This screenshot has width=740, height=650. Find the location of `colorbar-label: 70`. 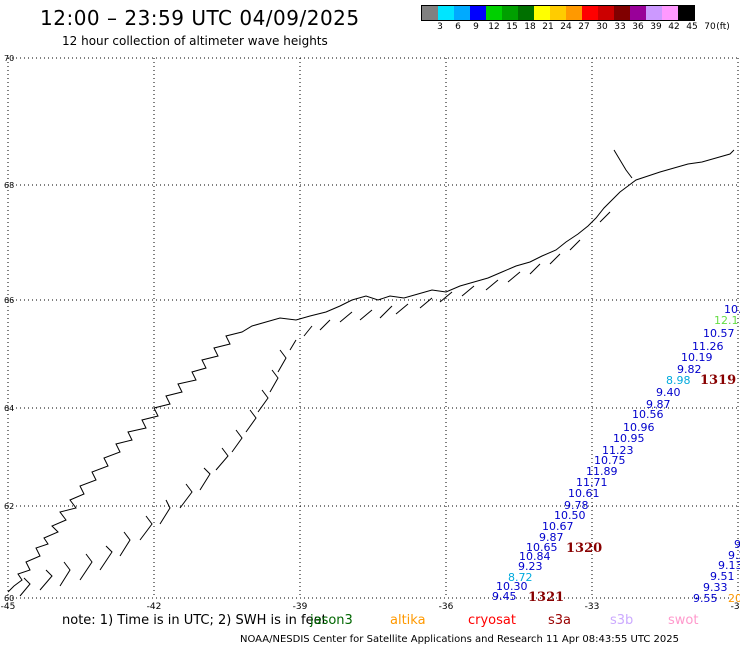

colorbar-label: 70 is located at coordinates (710, 27).